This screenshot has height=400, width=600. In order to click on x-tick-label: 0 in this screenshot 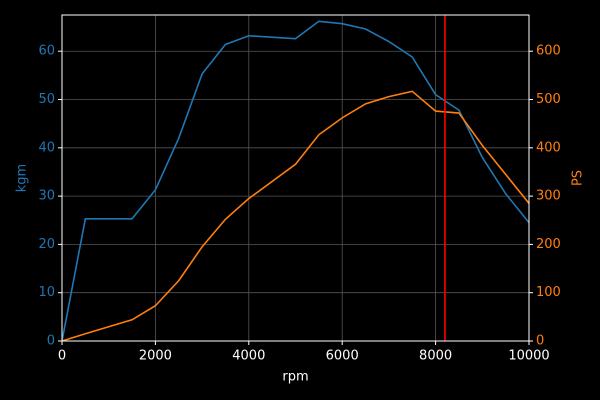, I will do `click(62, 356)`.